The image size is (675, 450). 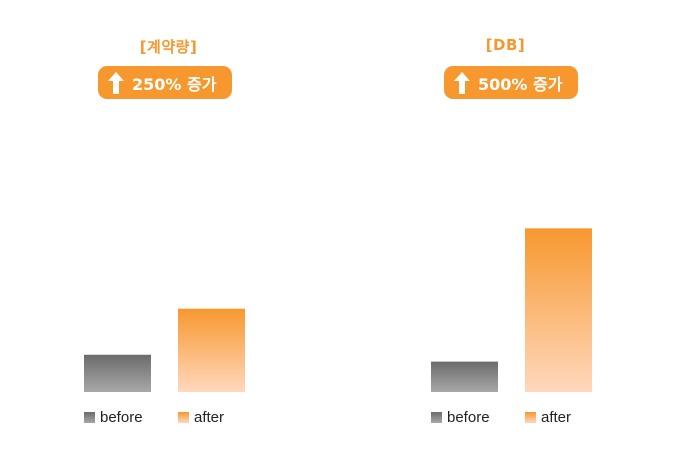 What do you see at coordinates (505, 45) in the screenshot?
I see `chart-title: [DB]` at bounding box center [505, 45].